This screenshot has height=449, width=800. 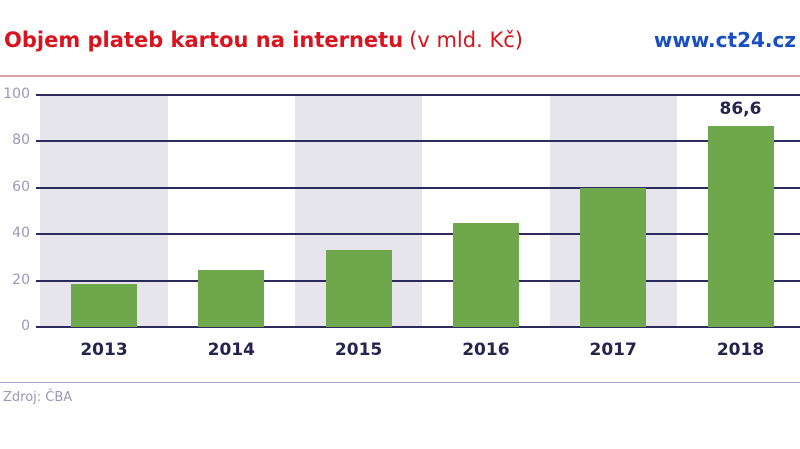 What do you see at coordinates (16, 94) in the screenshot?
I see `y-tick-label: 100` at bounding box center [16, 94].